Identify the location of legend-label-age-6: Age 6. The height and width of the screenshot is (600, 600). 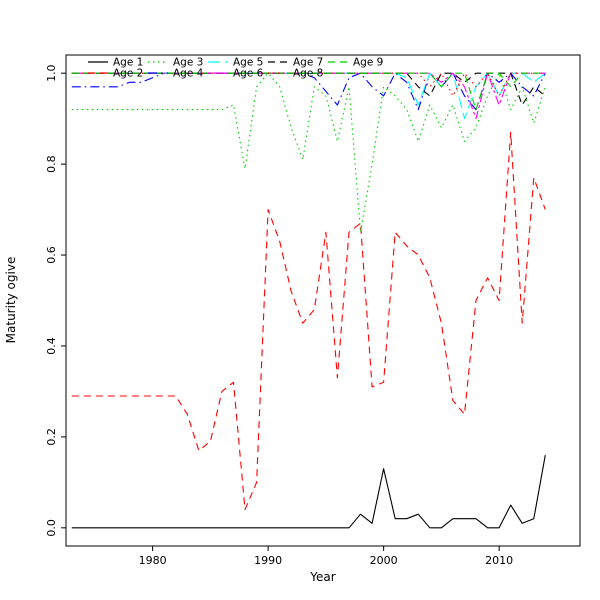
(248, 74).